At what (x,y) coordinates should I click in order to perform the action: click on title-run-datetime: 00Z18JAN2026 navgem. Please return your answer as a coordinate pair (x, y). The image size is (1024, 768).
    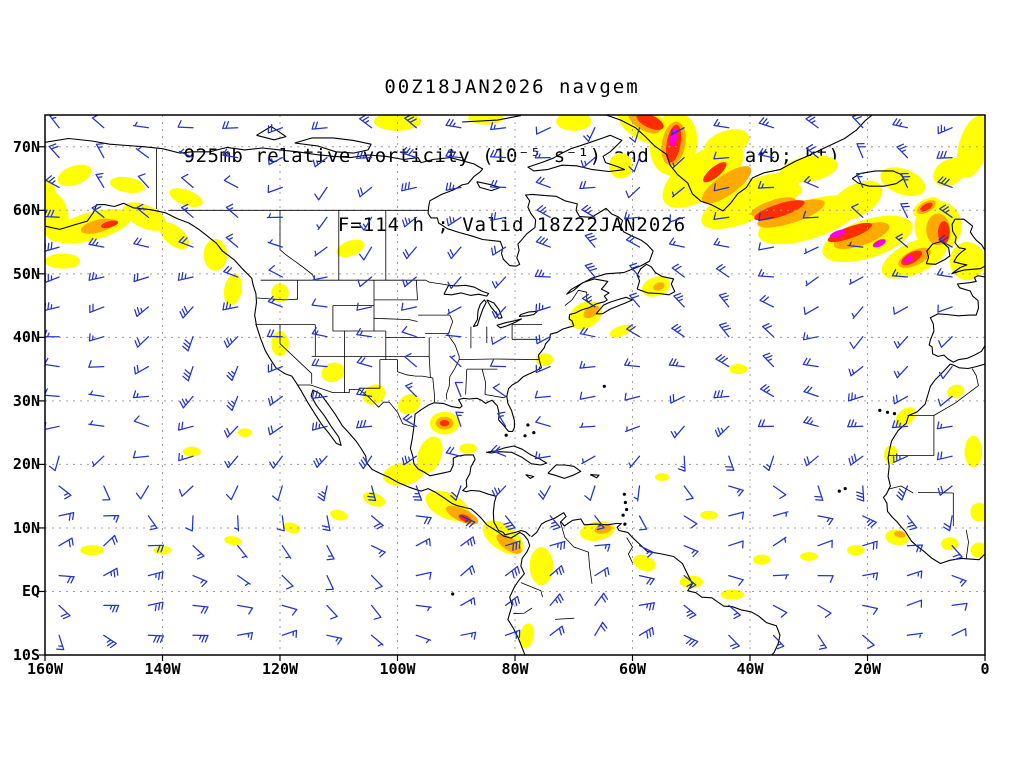
    Looking at the image, I should click on (512, 87).